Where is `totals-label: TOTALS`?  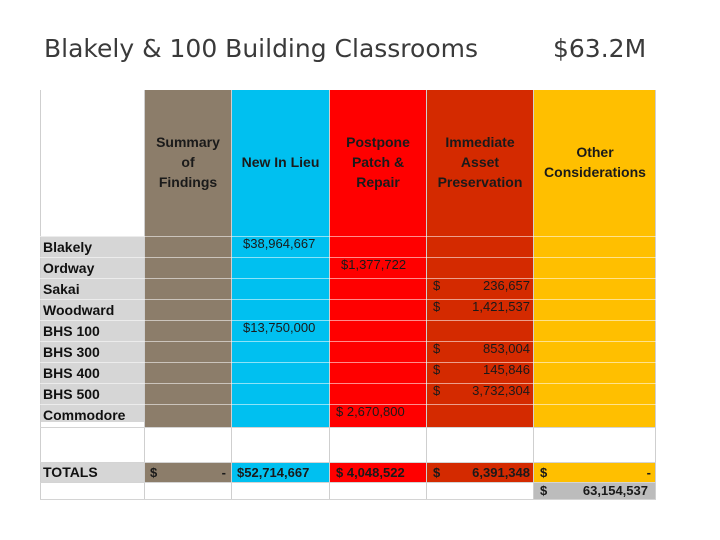
totals-label: TOTALS is located at coordinates (70, 472).